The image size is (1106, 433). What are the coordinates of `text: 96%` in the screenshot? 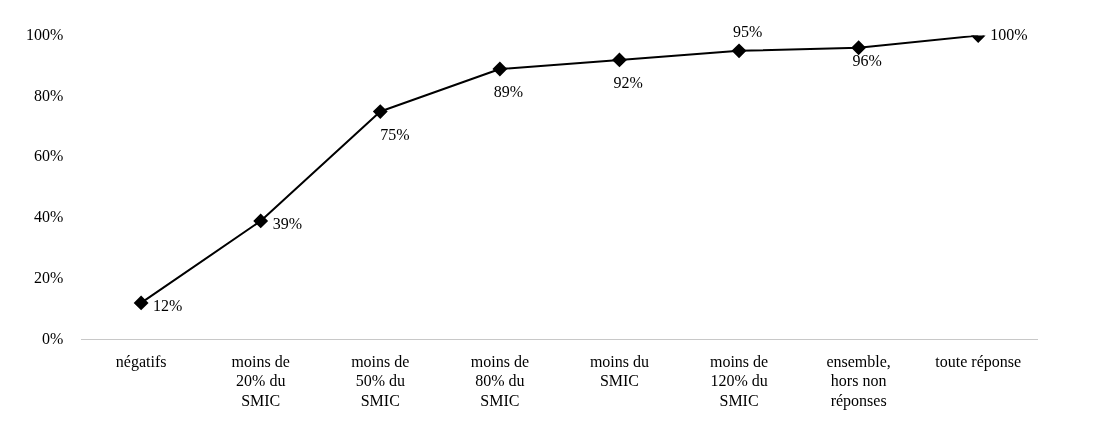 It's located at (867, 60).